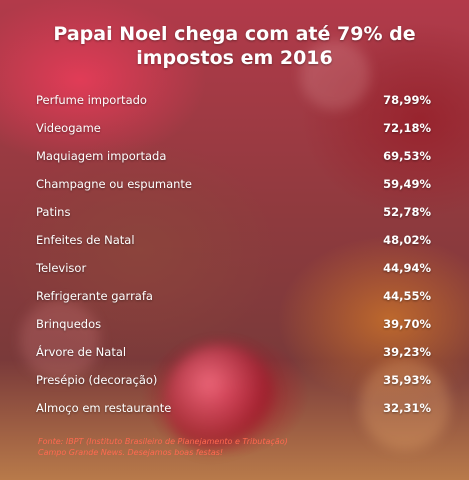  I want to click on row-value: 39,70%, so click(407, 324).